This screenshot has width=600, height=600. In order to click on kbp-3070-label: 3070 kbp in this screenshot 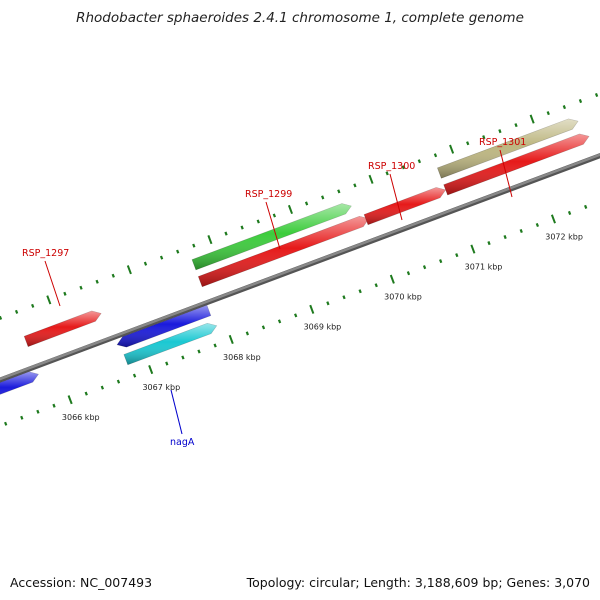, I will do `click(403, 297)`.